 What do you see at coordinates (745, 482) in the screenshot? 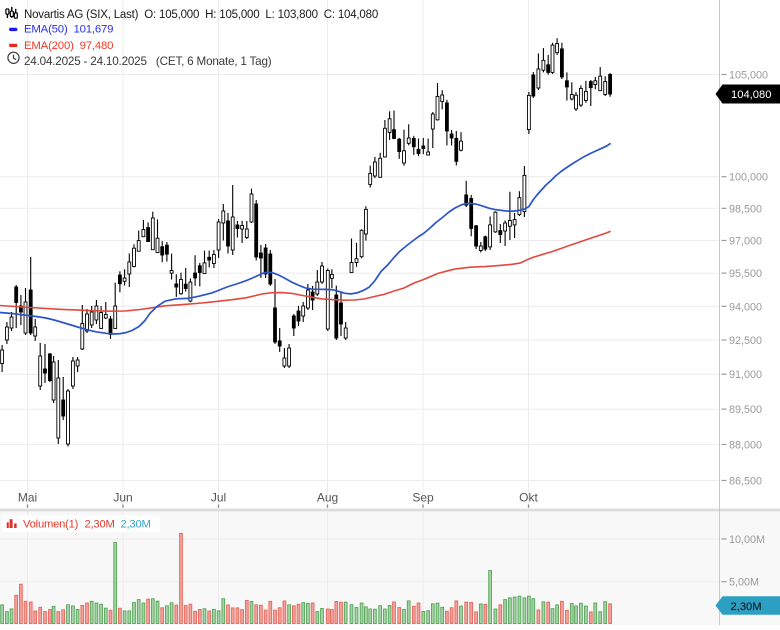
I see `svg-text: 86,500` at bounding box center [745, 482].